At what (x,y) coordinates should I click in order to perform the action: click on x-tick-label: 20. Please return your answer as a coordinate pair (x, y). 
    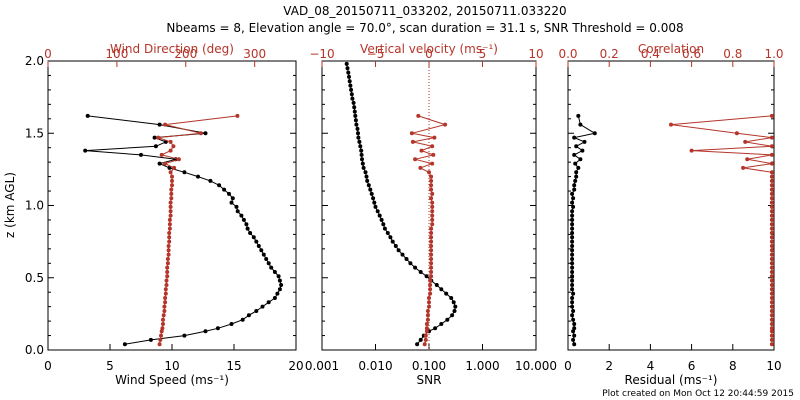
    Looking at the image, I should click on (295, 366).